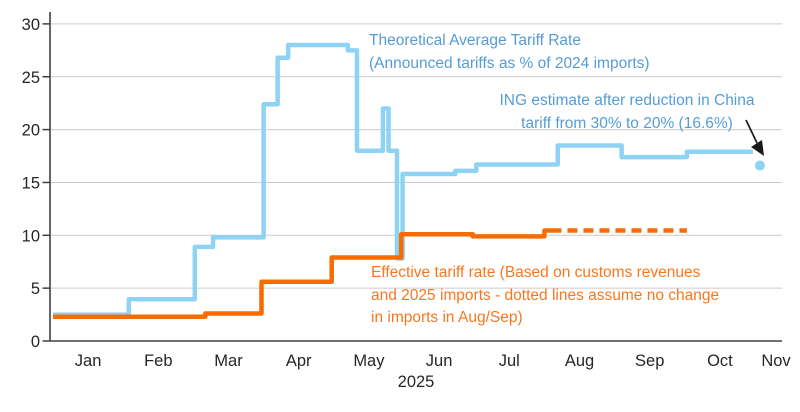 The height and width of the screenshot is (412, 800). Describe the element at coordinates (759, 165) in the screenshot. I see `ing-estimate-dot` at that location.